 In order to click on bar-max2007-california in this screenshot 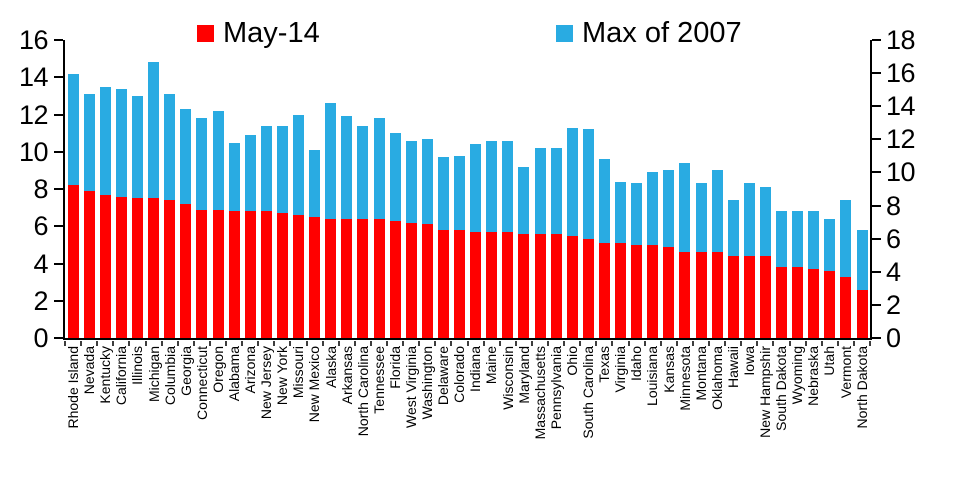, I will do `click(121, 142)`.